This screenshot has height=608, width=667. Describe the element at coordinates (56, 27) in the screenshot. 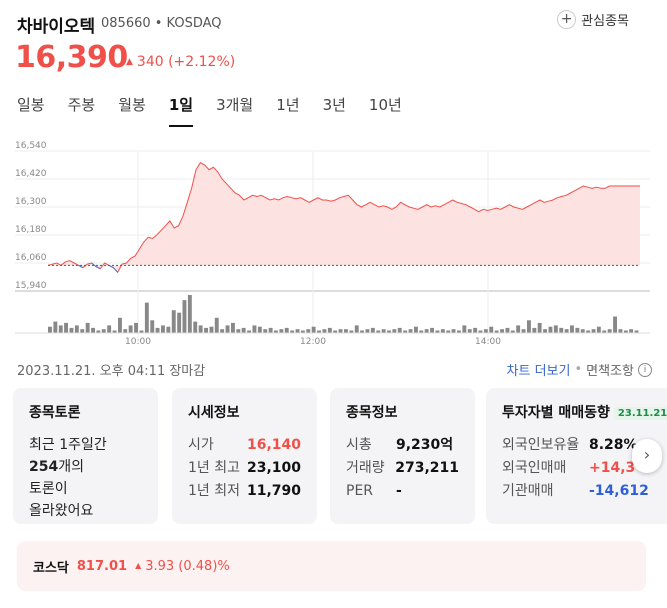

I see `stock-name: 차바이오텍` at that location.